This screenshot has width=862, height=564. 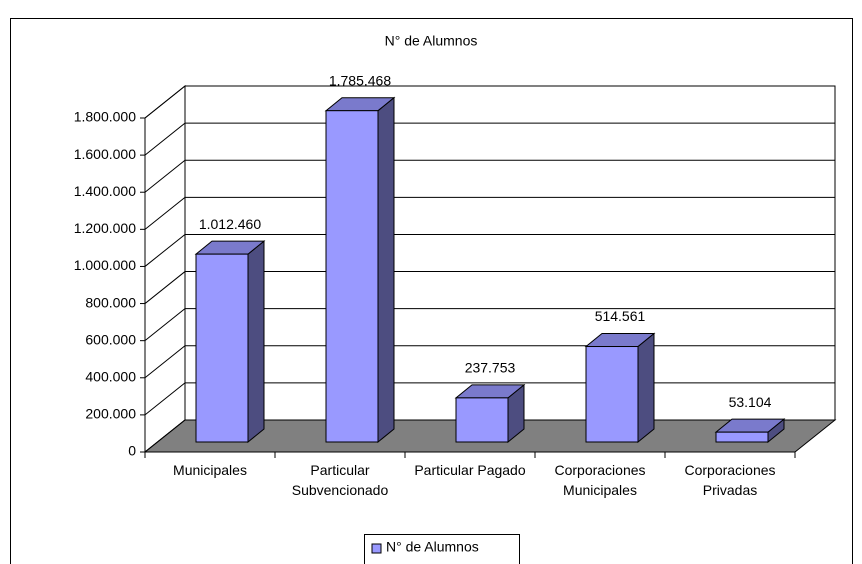 What do you see at coordinates (600, 480) in the screenshot?
I see `x-tick-label: Corporaciones Municipales` at bounding box center [600, 480].